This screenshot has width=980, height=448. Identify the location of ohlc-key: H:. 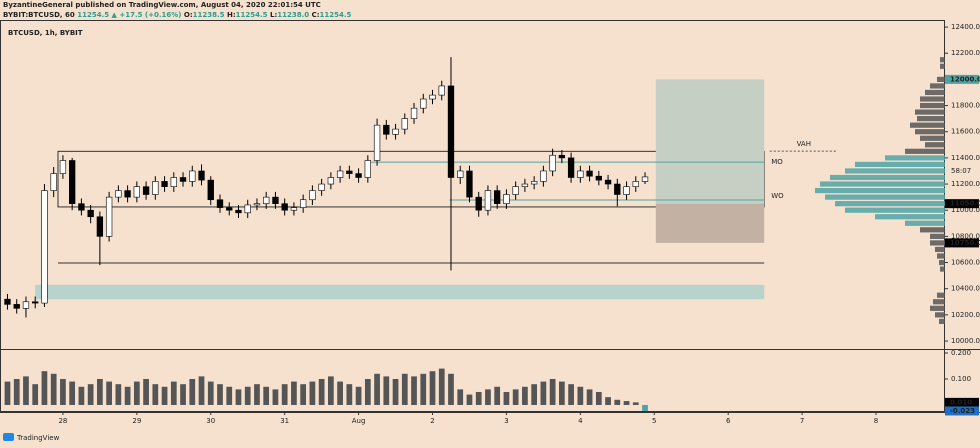
(231, 15).